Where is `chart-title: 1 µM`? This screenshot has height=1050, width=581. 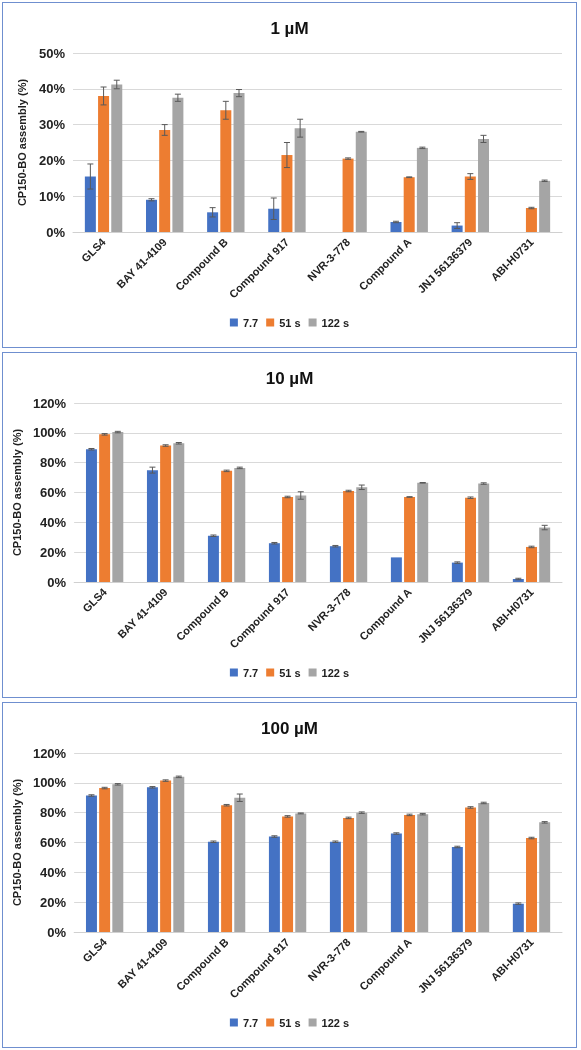
chart-title: 1 µM is located at coordinates (289, 28).